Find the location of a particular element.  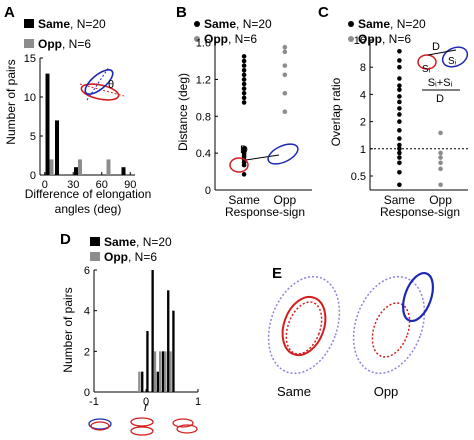

panel-b-inset: D is located at coordinates (264, 158).